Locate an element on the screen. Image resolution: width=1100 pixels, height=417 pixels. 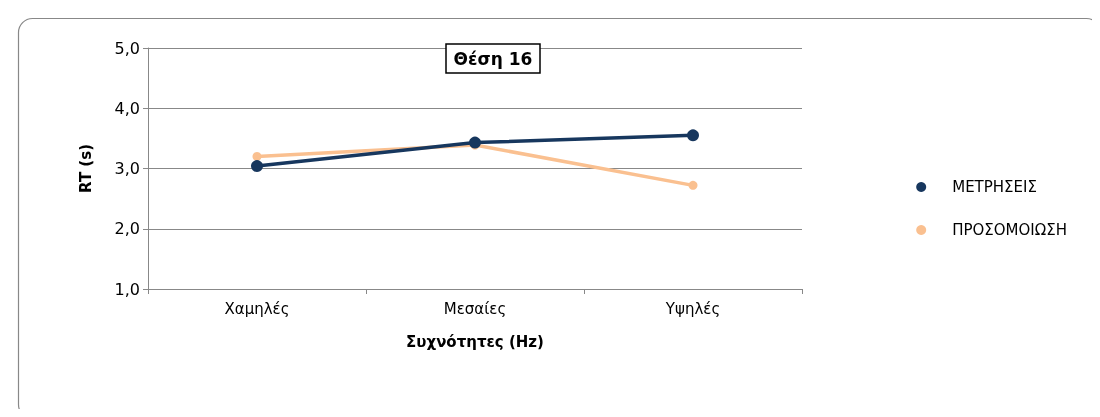
legend-label: ΜΕΤΡΗΣΕΙΣ is located at coordinates (994, 187).